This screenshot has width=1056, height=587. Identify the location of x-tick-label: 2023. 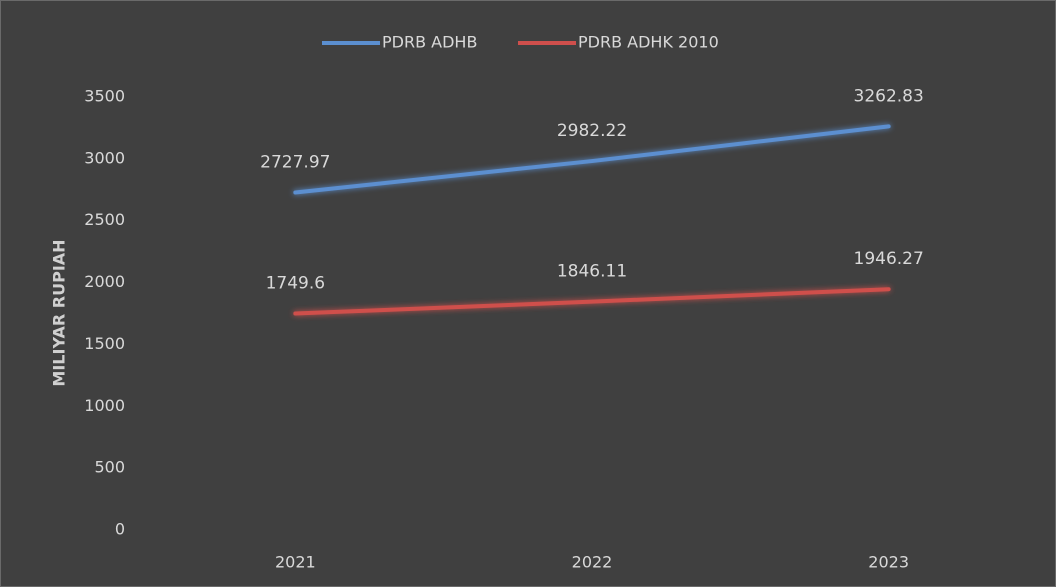
(888, 562).